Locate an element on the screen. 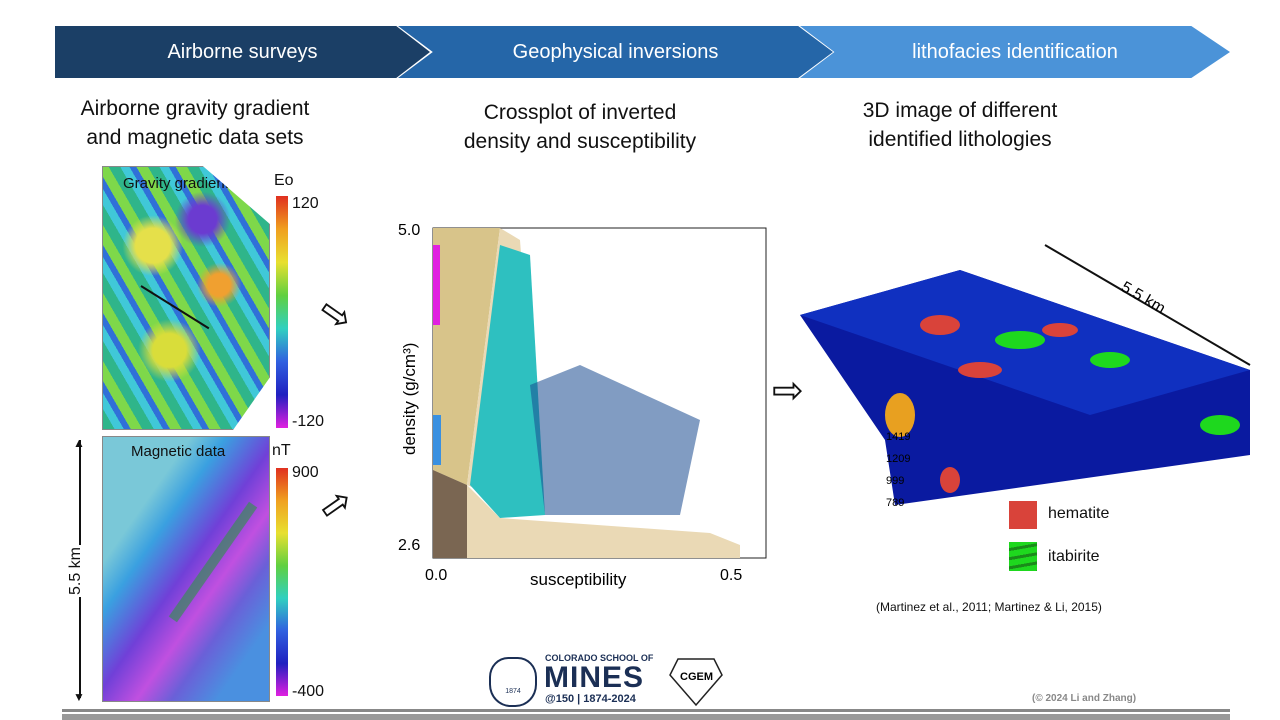 The image size is (1280, 720). depth-tick: 789 is located at coordinates (895, 503).